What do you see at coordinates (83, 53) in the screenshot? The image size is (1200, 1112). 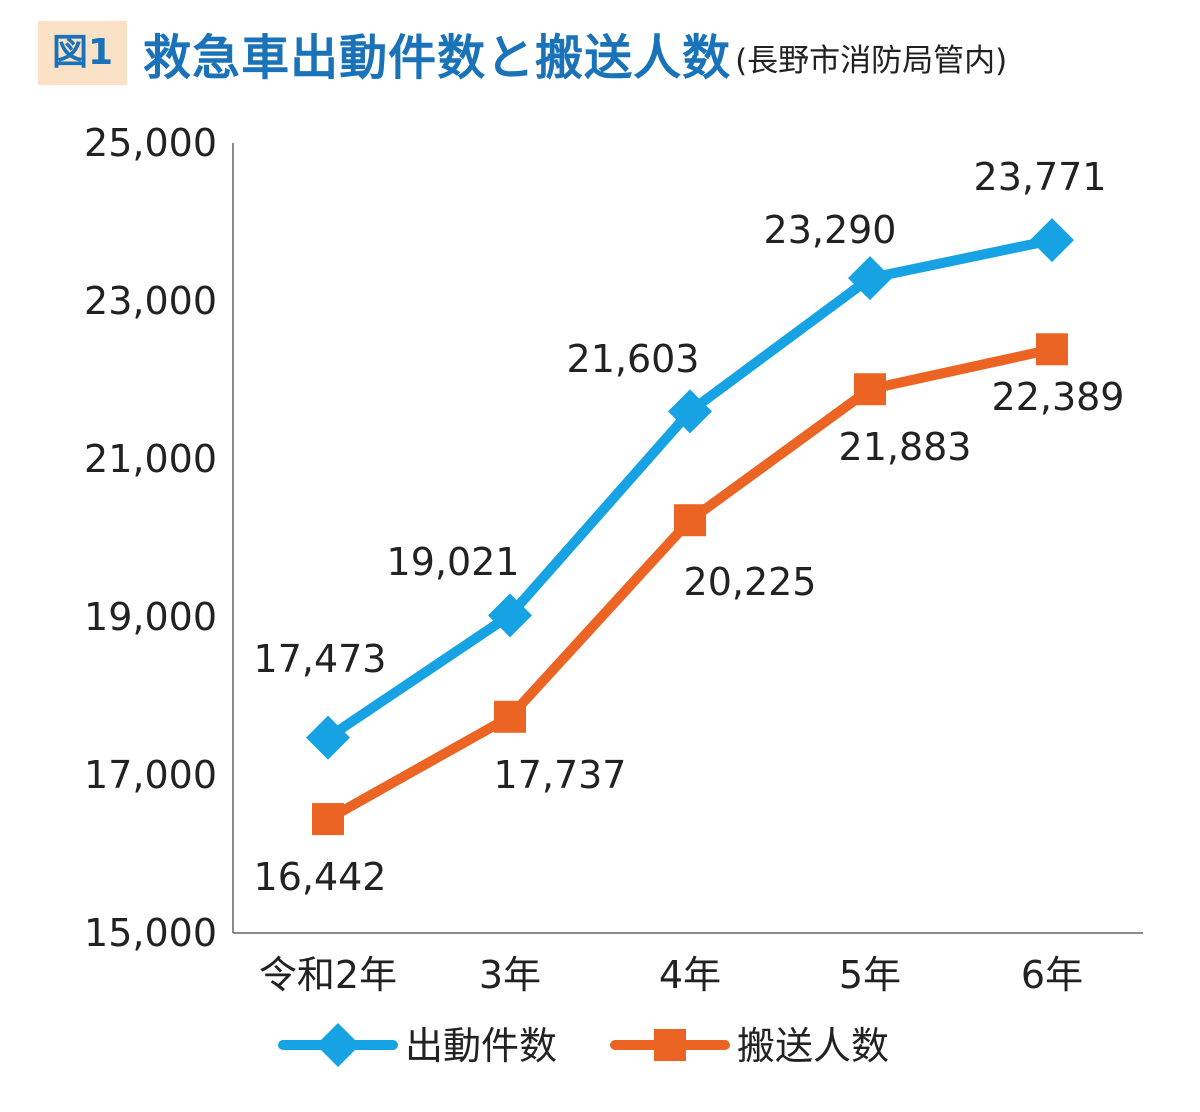 I see `figure-label: 図1` at bounding box center [83, 53].